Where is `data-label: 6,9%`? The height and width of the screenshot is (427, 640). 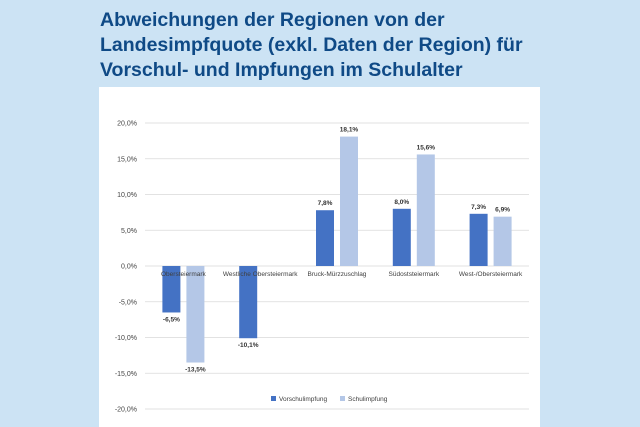
data-label: 6,9% is located at coordinates (502, 210).